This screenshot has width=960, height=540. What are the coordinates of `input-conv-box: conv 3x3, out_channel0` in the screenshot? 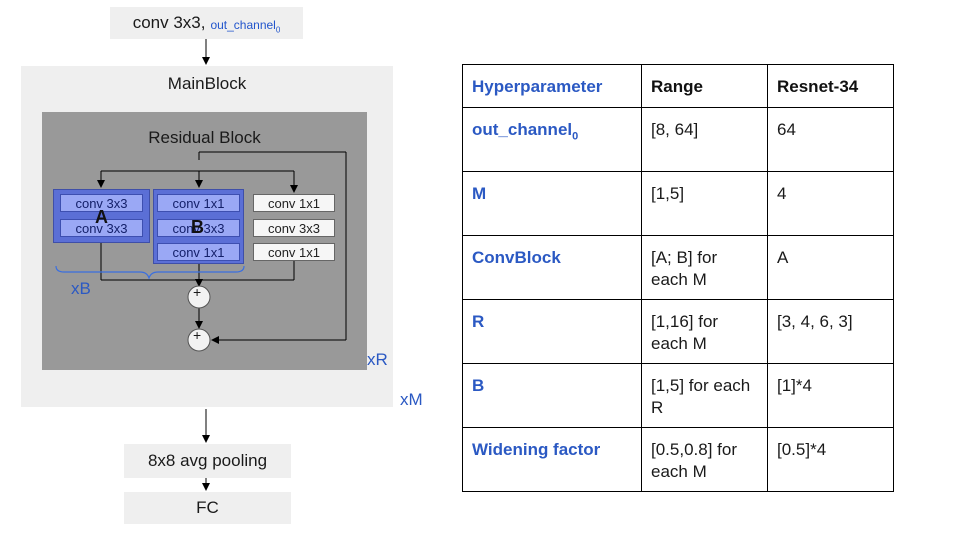 It's located at (206, 23).